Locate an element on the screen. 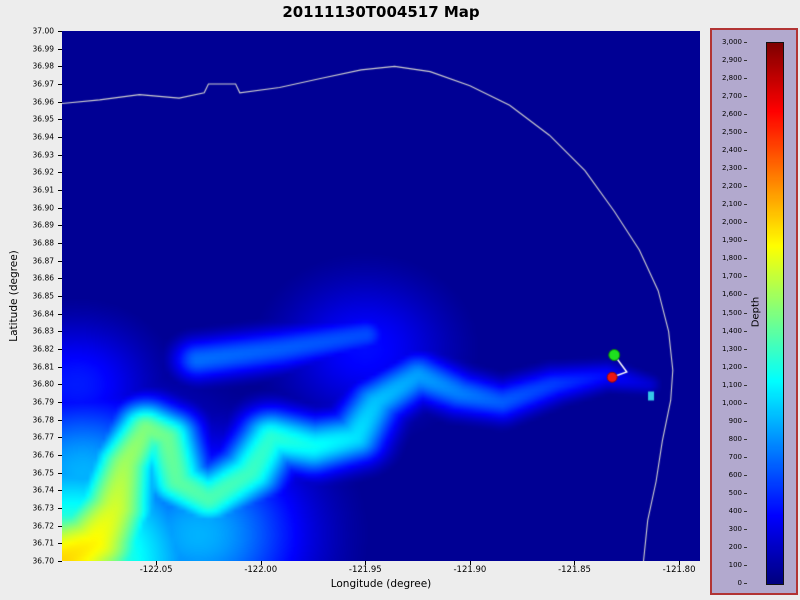 The height and width of the screenshot is (600, 800). colorbar-gradient is located at coordinates (775, 313).